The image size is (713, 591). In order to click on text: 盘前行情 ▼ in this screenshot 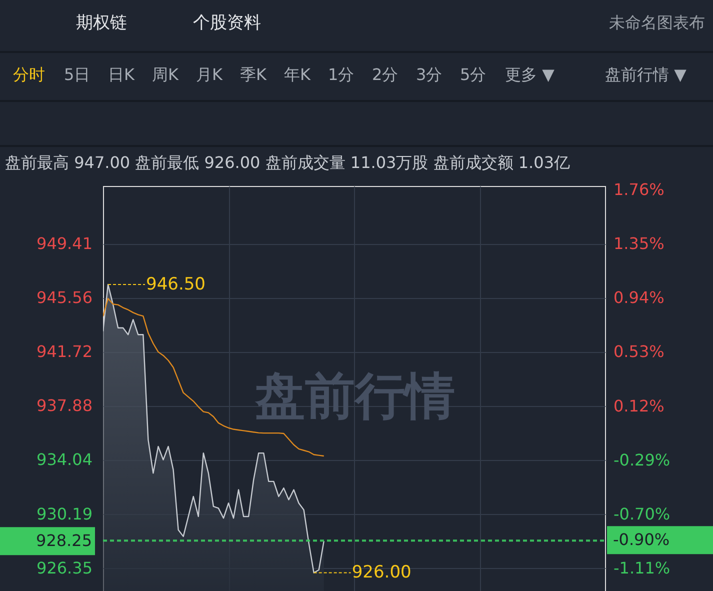, I will do `click(646, 74)`.